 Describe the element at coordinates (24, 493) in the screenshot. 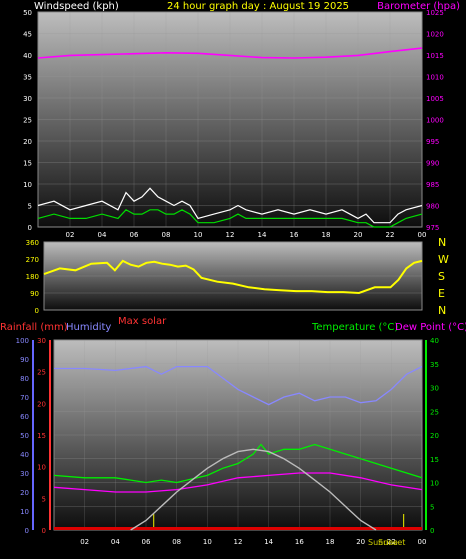

I see `humidity-tick: 20` at that location.